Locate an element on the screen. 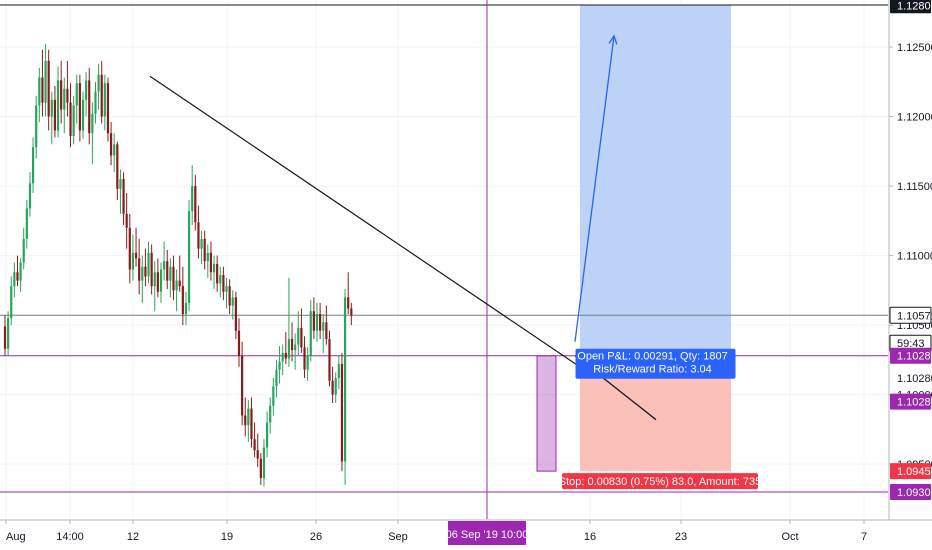 The height and width of the screenshot is (550, 932). price-tag-bg is located at coordinates (910, 401).